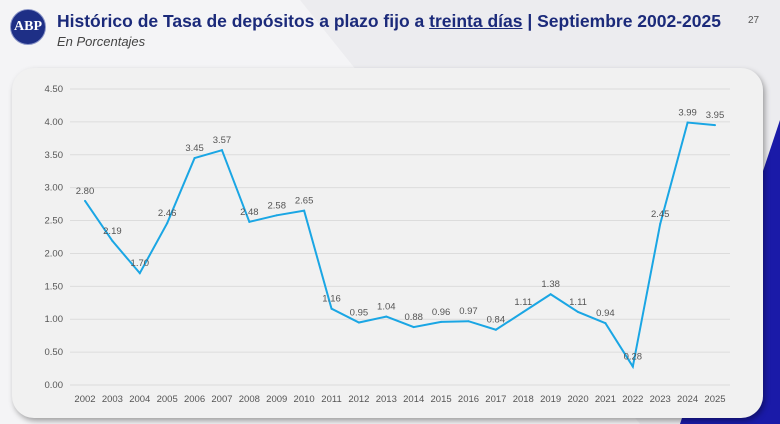  I want to click on x-tick-label: 2005, so click(167, 399).